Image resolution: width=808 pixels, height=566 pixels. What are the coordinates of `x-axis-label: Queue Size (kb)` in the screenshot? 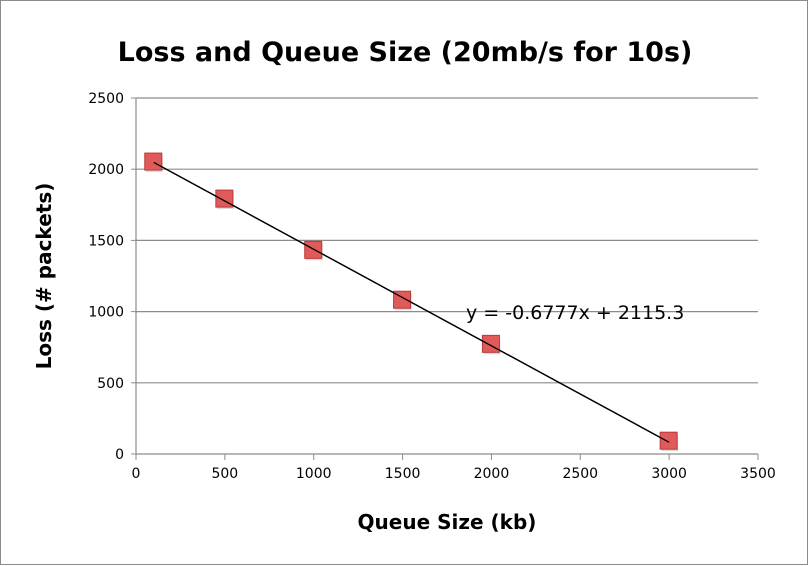 It's located at (447, 522).